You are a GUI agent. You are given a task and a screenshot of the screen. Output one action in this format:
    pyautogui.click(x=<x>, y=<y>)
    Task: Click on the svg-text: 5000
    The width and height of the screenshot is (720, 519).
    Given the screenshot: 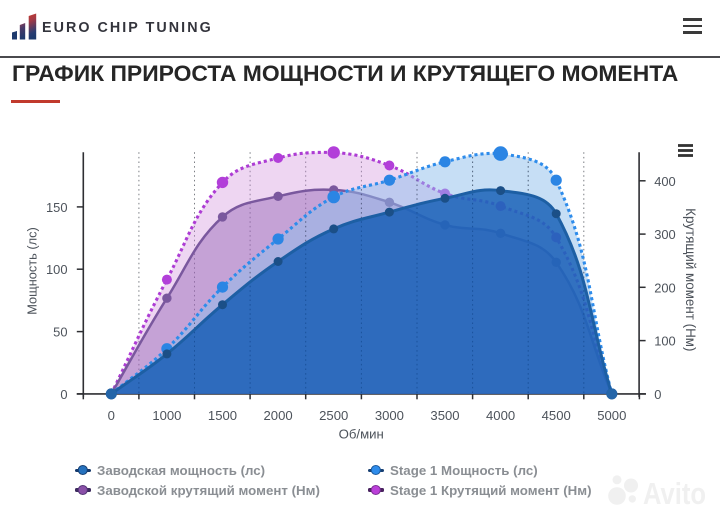 What is the action you would take?
    pyautogui.click(x=611, y=415)
    